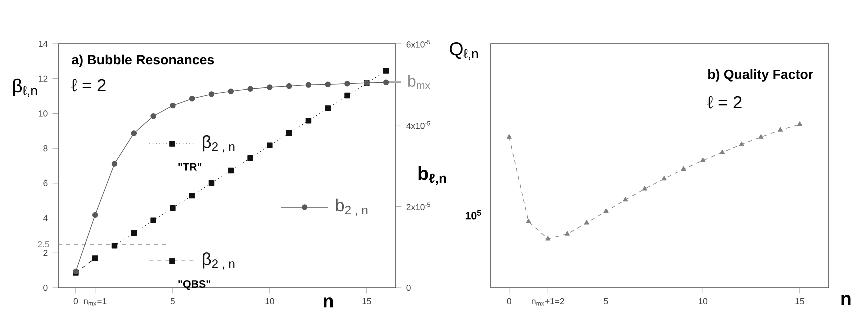 Image resolution: width=860 pixels, height=329 pixels. Describe the element at coordinates (44, 244) in the screenshot. I see `ref-line-label: 2.5` at that location.